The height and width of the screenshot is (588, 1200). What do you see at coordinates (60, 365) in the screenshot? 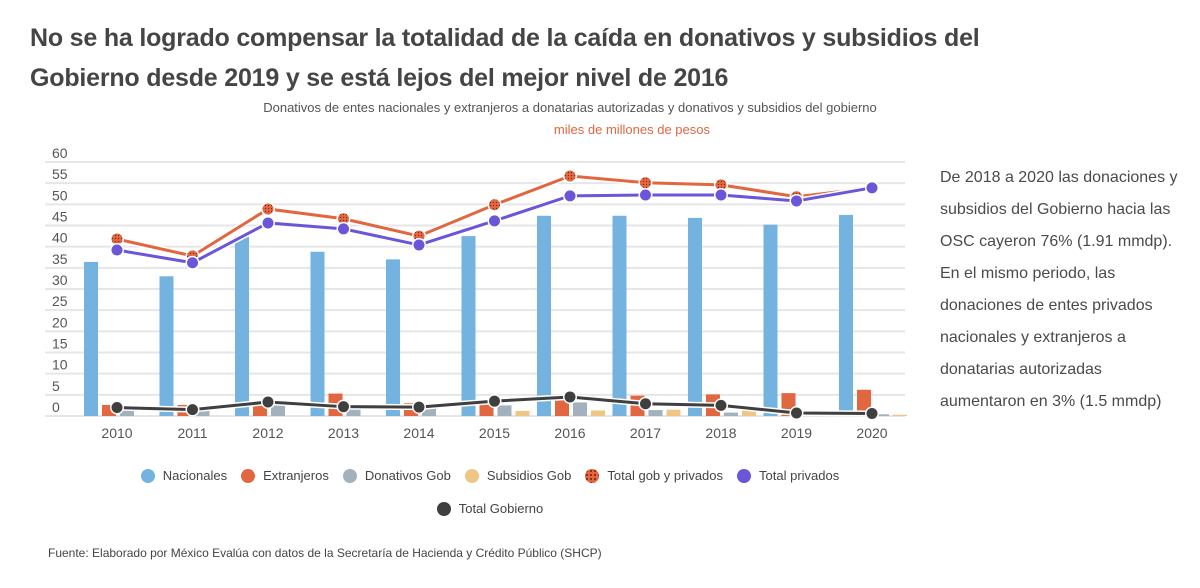
I see `y-tick-label: 10` at bounding box center [60, 365].